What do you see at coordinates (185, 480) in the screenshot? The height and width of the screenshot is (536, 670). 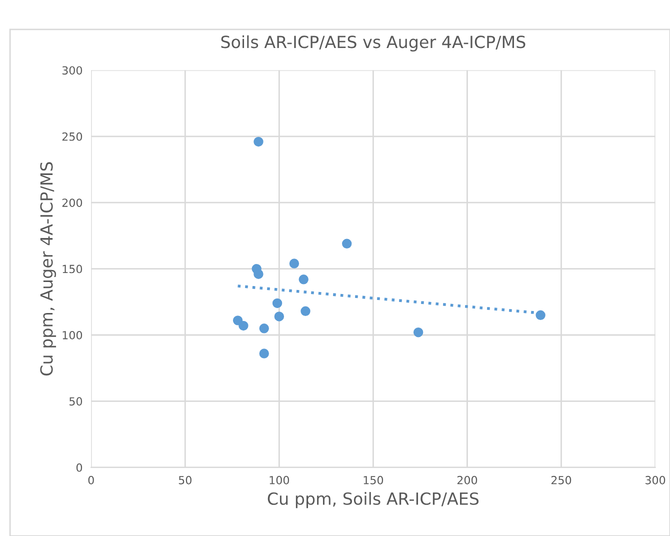 I see `x-tick-label: 50` at bounding box center [185, 480].